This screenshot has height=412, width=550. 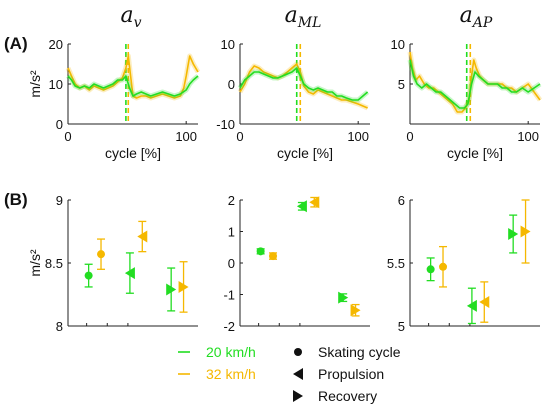 I want to click on column-title-sub: v, so click(x=138, y=23).